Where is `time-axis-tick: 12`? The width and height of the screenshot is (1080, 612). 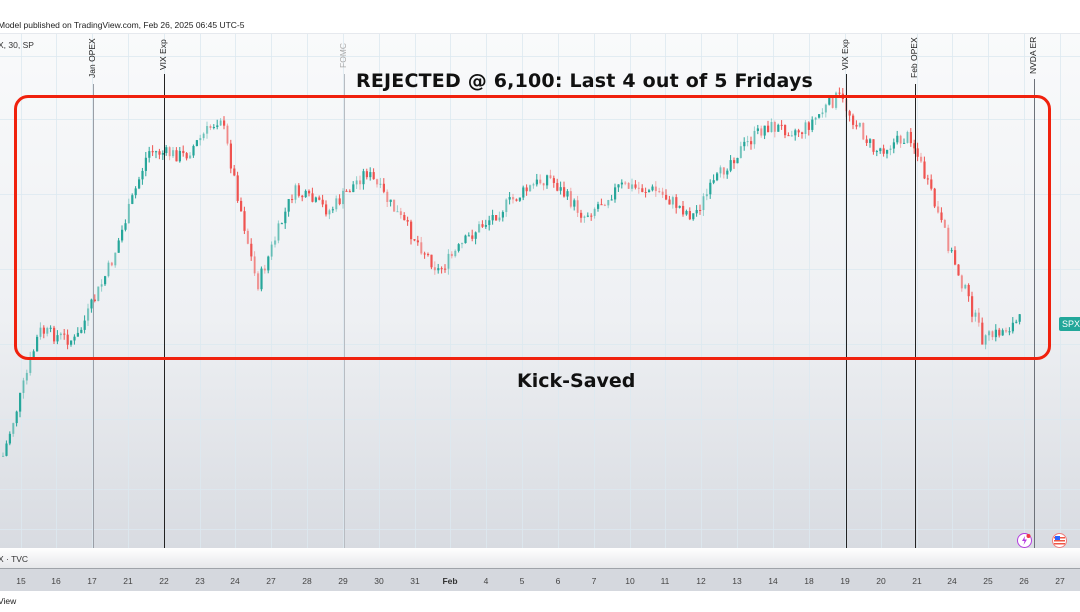 time-axis-tick: 12 is located at coordinates (701, 581).